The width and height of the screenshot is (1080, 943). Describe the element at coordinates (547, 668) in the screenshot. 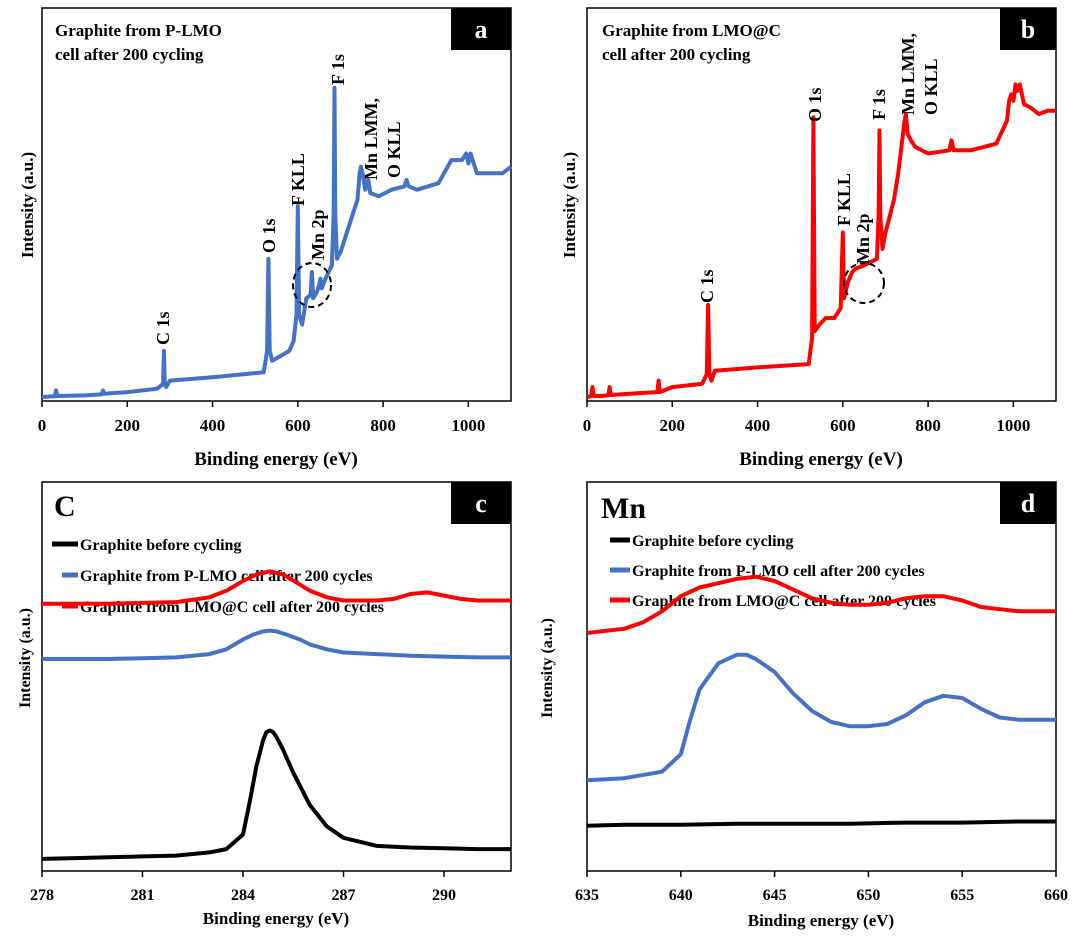

I see `panel-d-y-axis-label: Intensity (a.u.)` at that location.